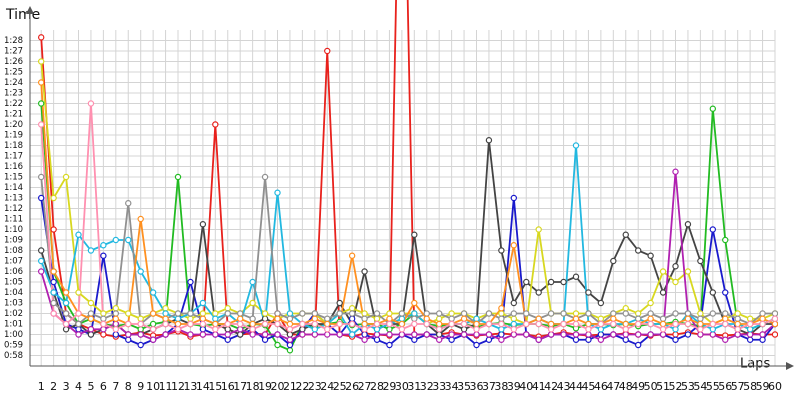 Image resolution: width=800 pixels, height=400 pixels. What do you see at coordinates (240, 386) in the screenshot?
I see `x-tick-label: 17` at bounding box center [240, 386].